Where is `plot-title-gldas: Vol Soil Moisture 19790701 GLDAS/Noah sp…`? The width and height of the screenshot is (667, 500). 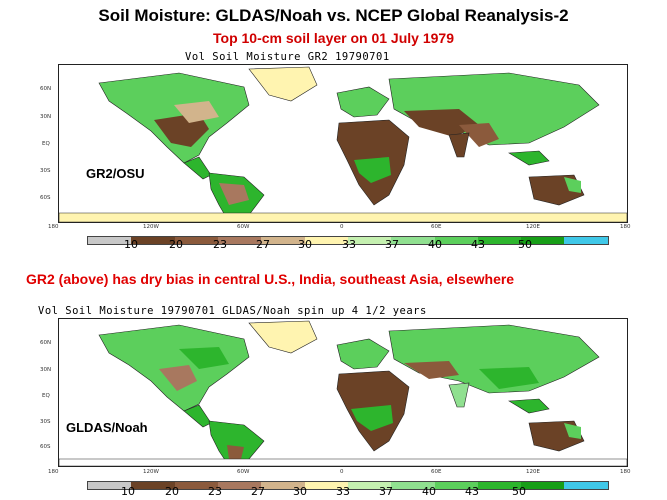 plot-title-gldas: Vol Soil Moisture 19790701 GLDAS/Noah sp… is located at coordinates (232, 311).